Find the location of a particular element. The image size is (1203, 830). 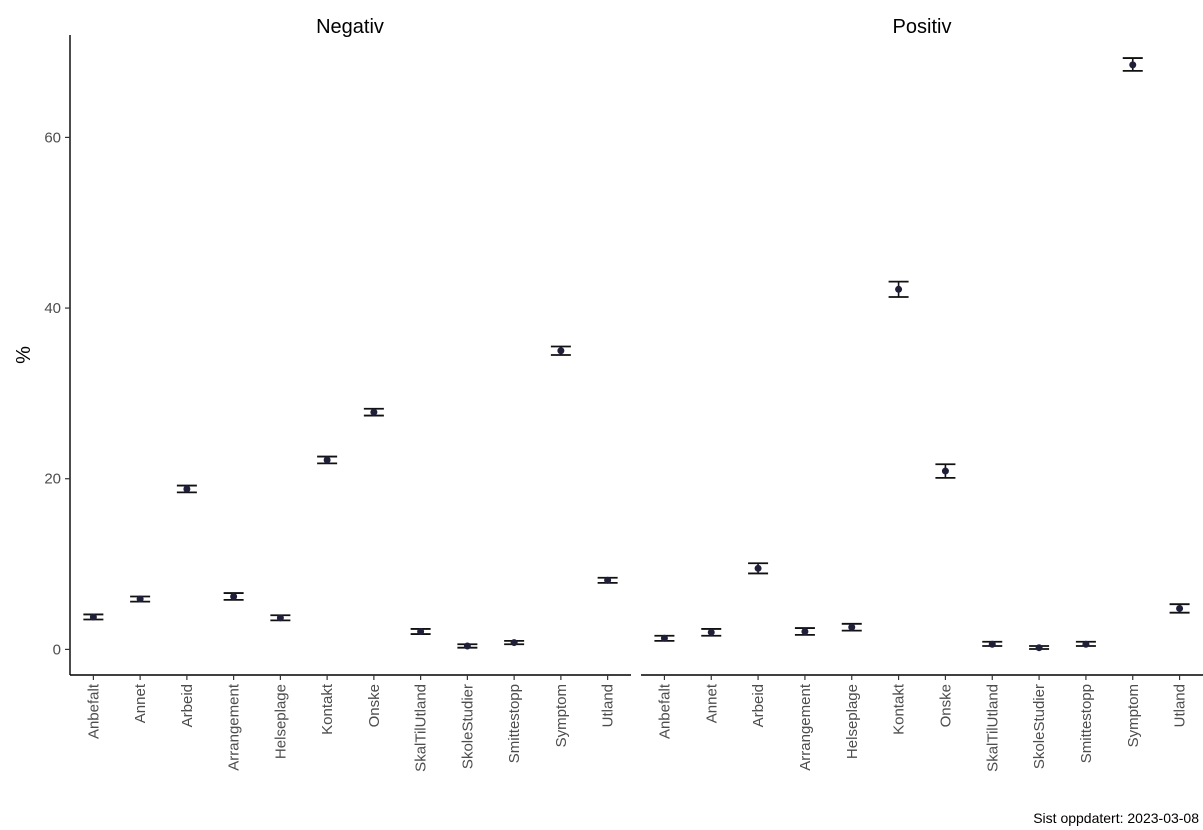

y-tick-label: 60 is located at coordinates (52, 137).